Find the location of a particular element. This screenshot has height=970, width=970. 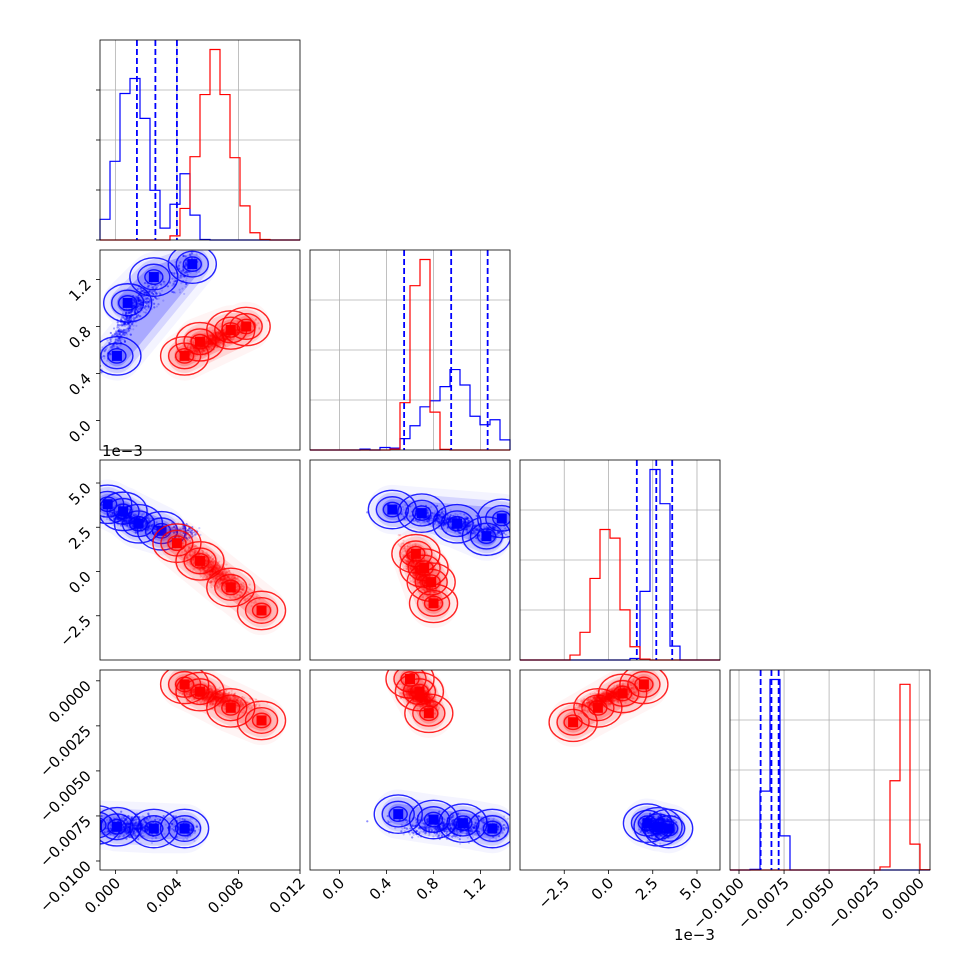

x-tick-label: 0.004 is located at coordinates (164, 895).